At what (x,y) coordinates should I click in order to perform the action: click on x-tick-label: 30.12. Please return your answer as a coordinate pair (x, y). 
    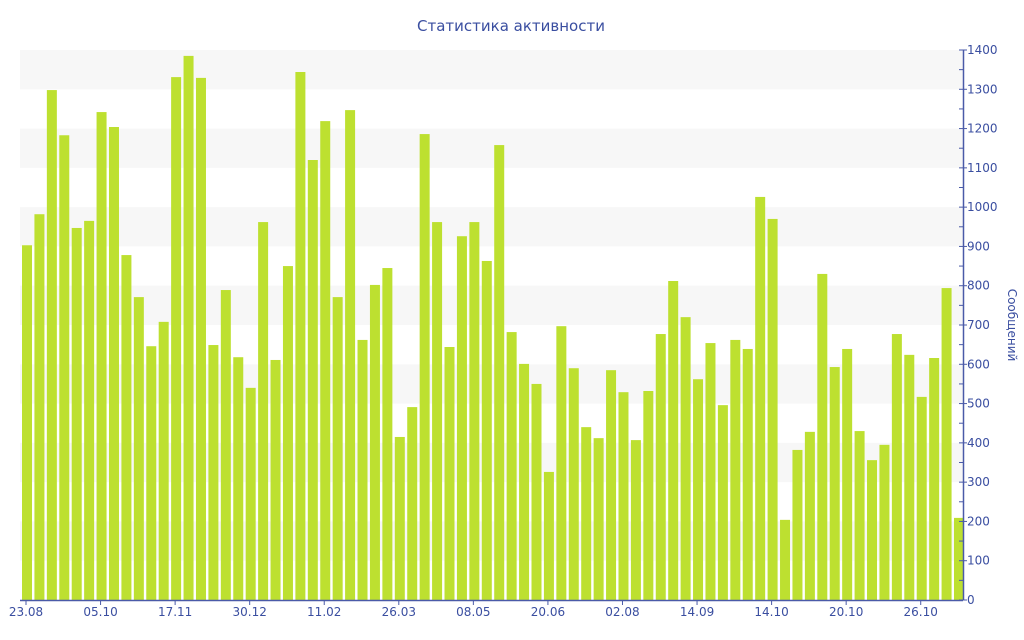
    Looking at the image, I should click on (250, 612).